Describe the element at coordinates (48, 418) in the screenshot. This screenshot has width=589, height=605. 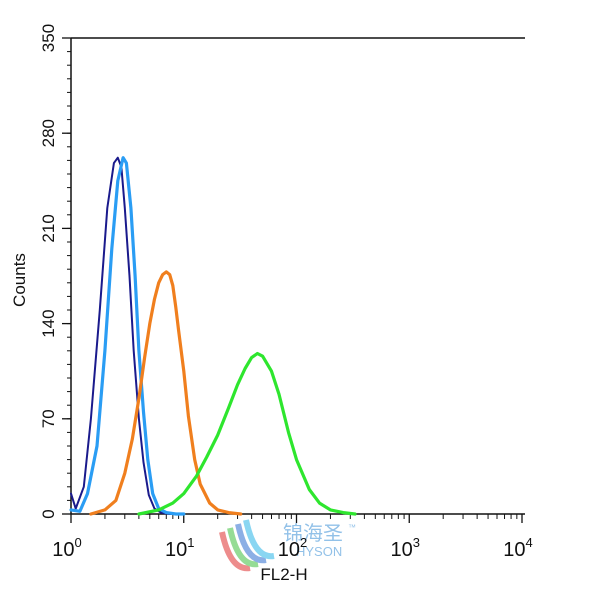
I see `y-tick-label: 70` at that location.